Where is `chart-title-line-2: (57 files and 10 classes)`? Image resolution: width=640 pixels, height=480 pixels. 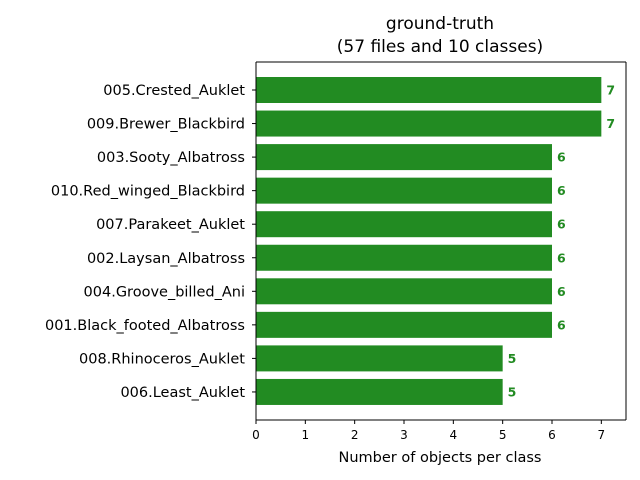
chart-title-line-2: (57 files and 10 classes) is located at coordinates (440, 47).